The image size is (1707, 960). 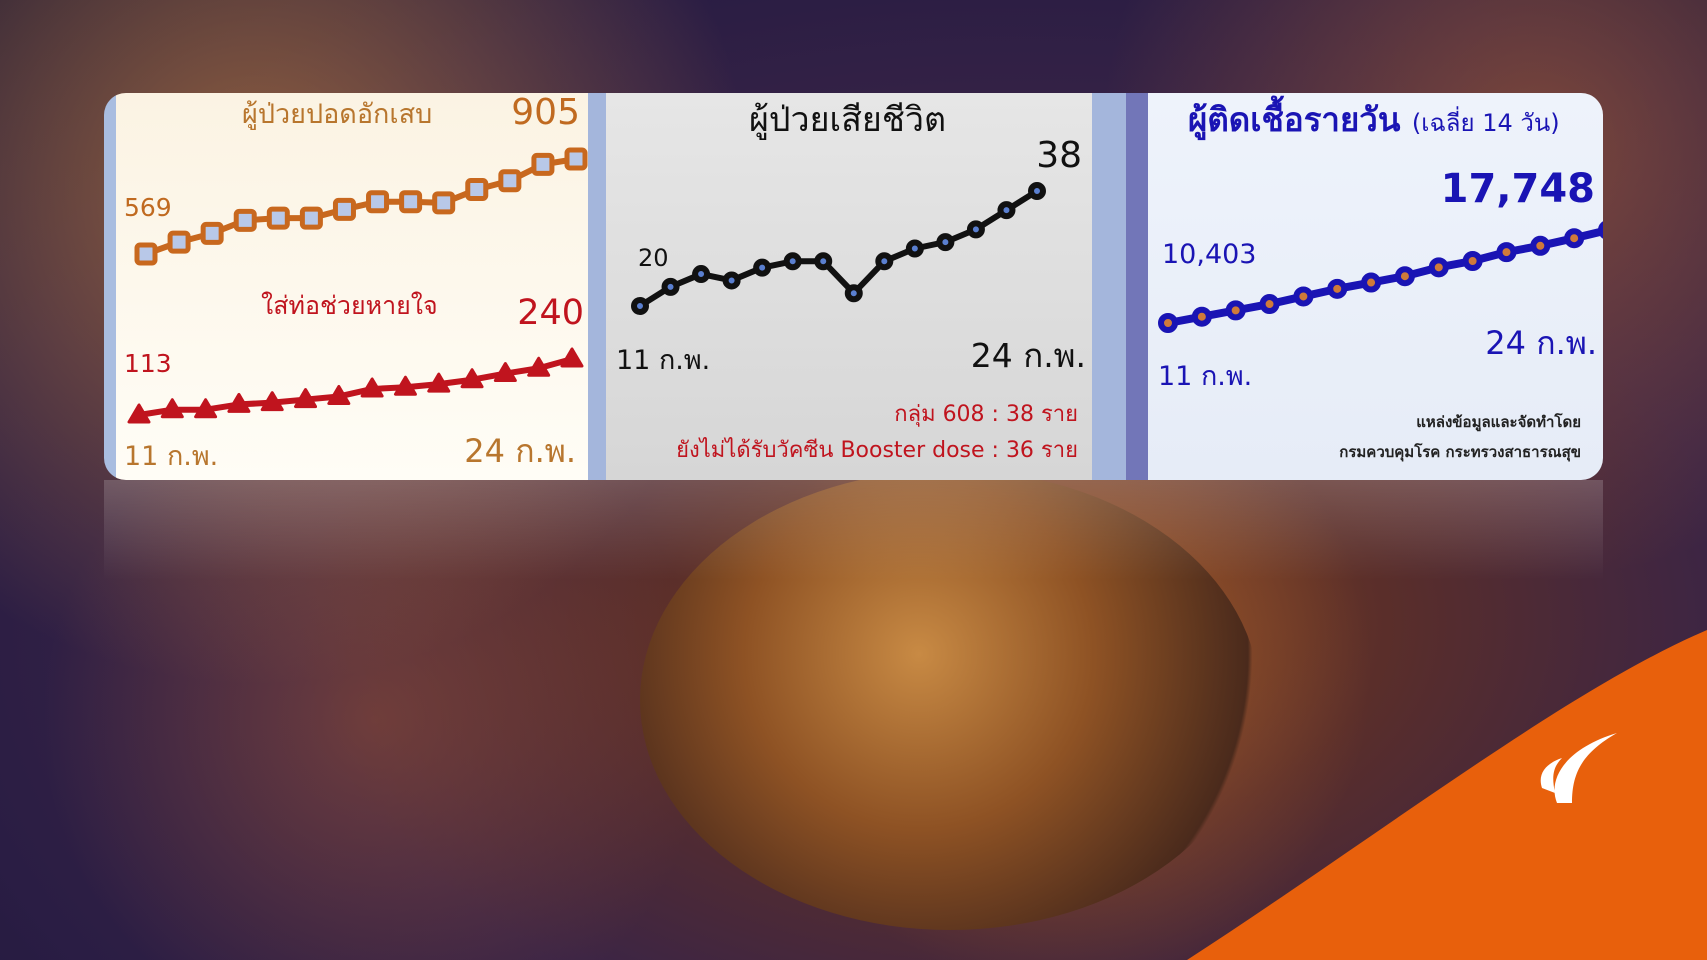 I want to click on deaths-start-label: 20, so click(x=653, y=258).